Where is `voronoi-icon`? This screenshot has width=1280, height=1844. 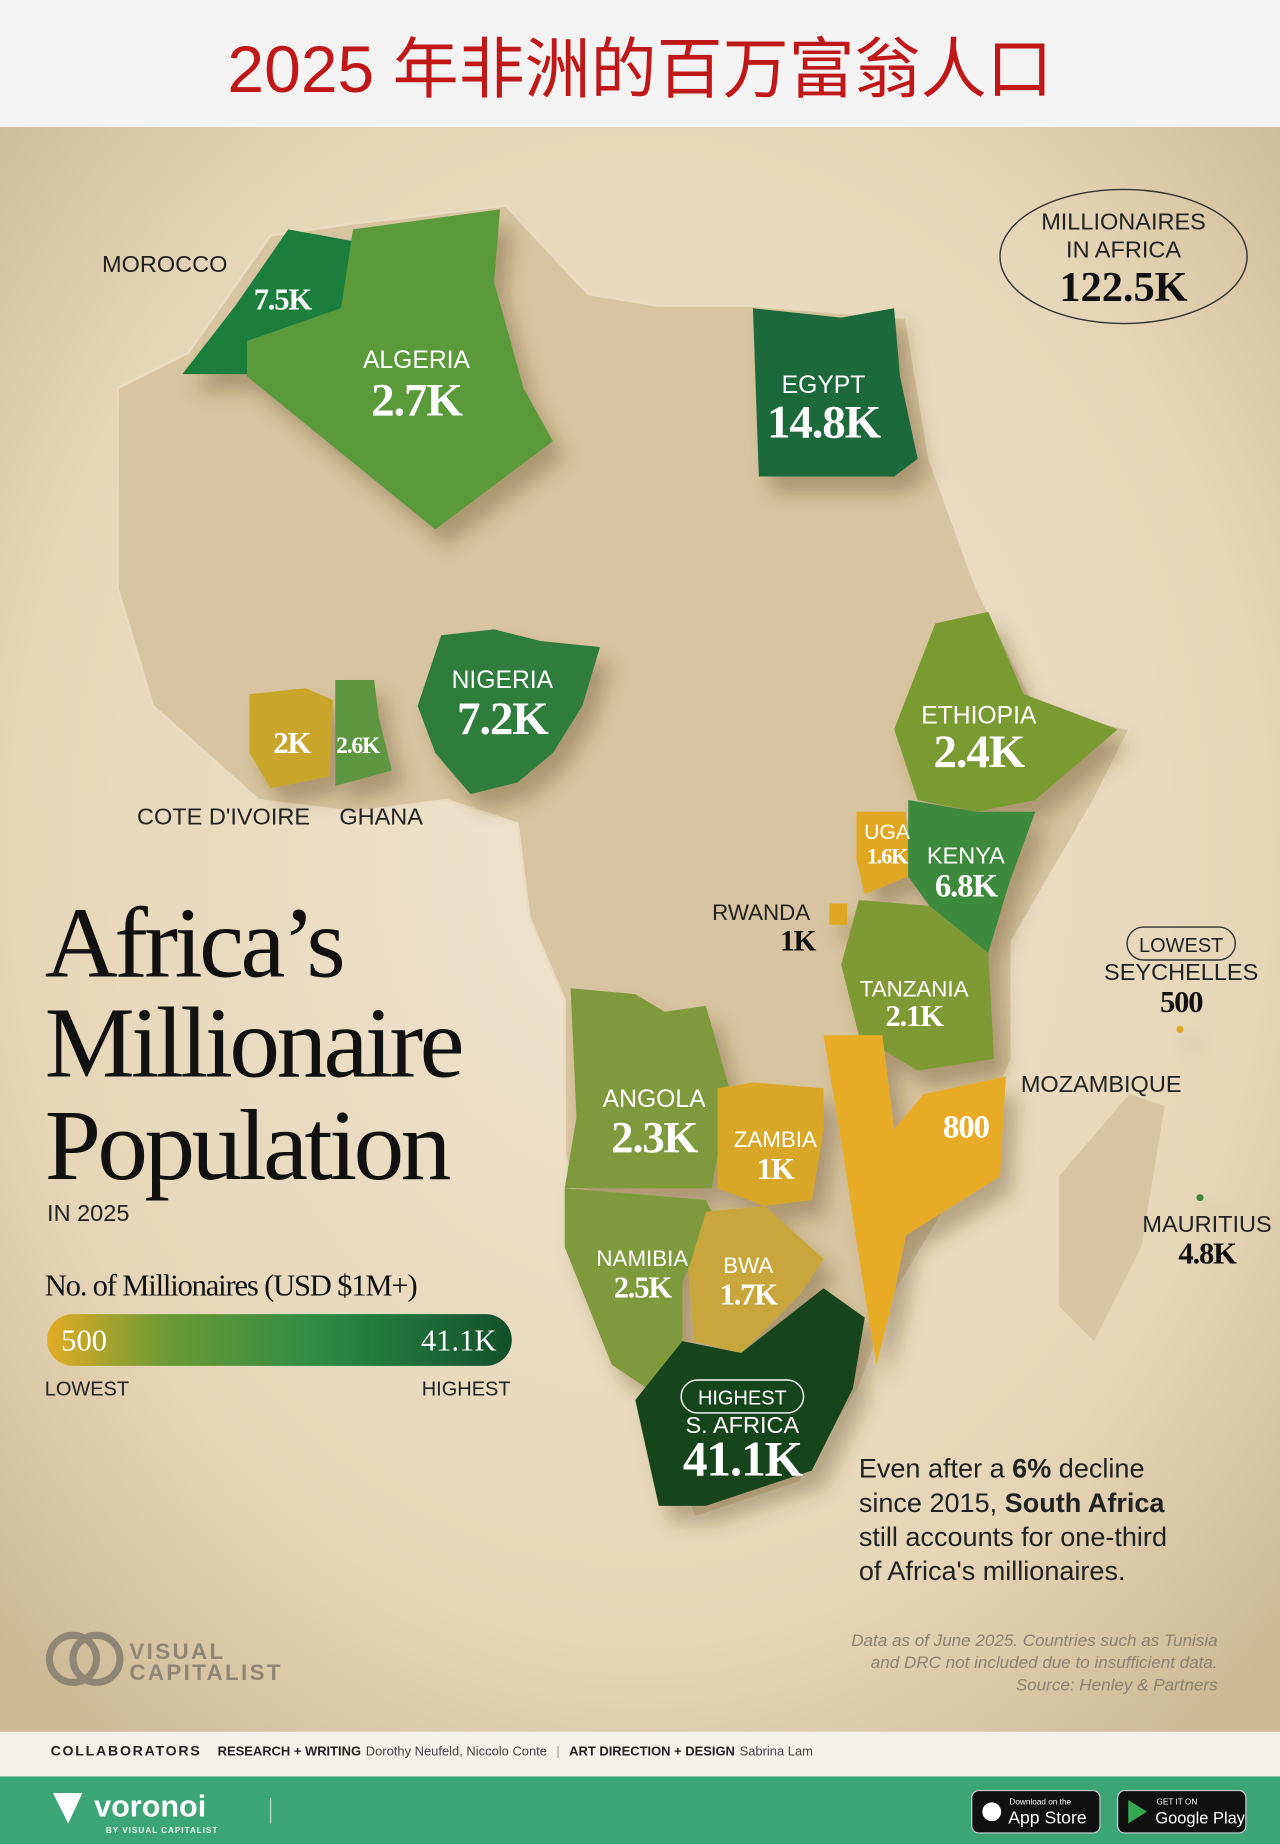
voronoi-icon is located at coordinates (67, 1808).